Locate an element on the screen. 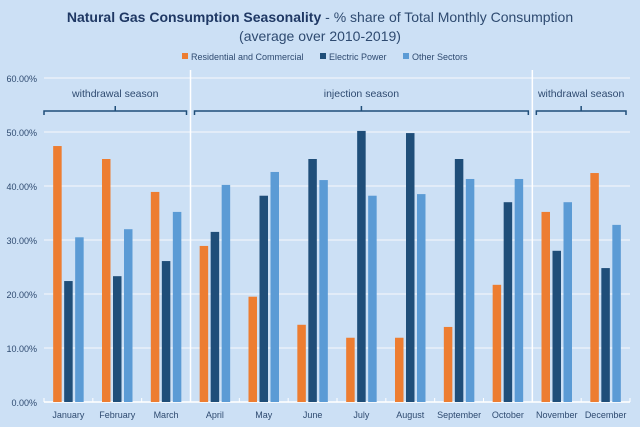 This screenshot has width=640, height=427. x-tick-label: July is located at coordinates (361, 415).